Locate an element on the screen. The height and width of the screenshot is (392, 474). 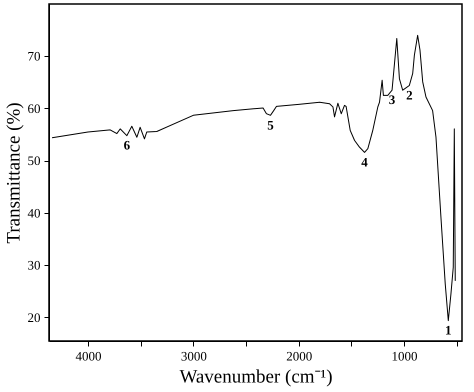
x-tick-label: 3000 is located at coordinates (193, 356).